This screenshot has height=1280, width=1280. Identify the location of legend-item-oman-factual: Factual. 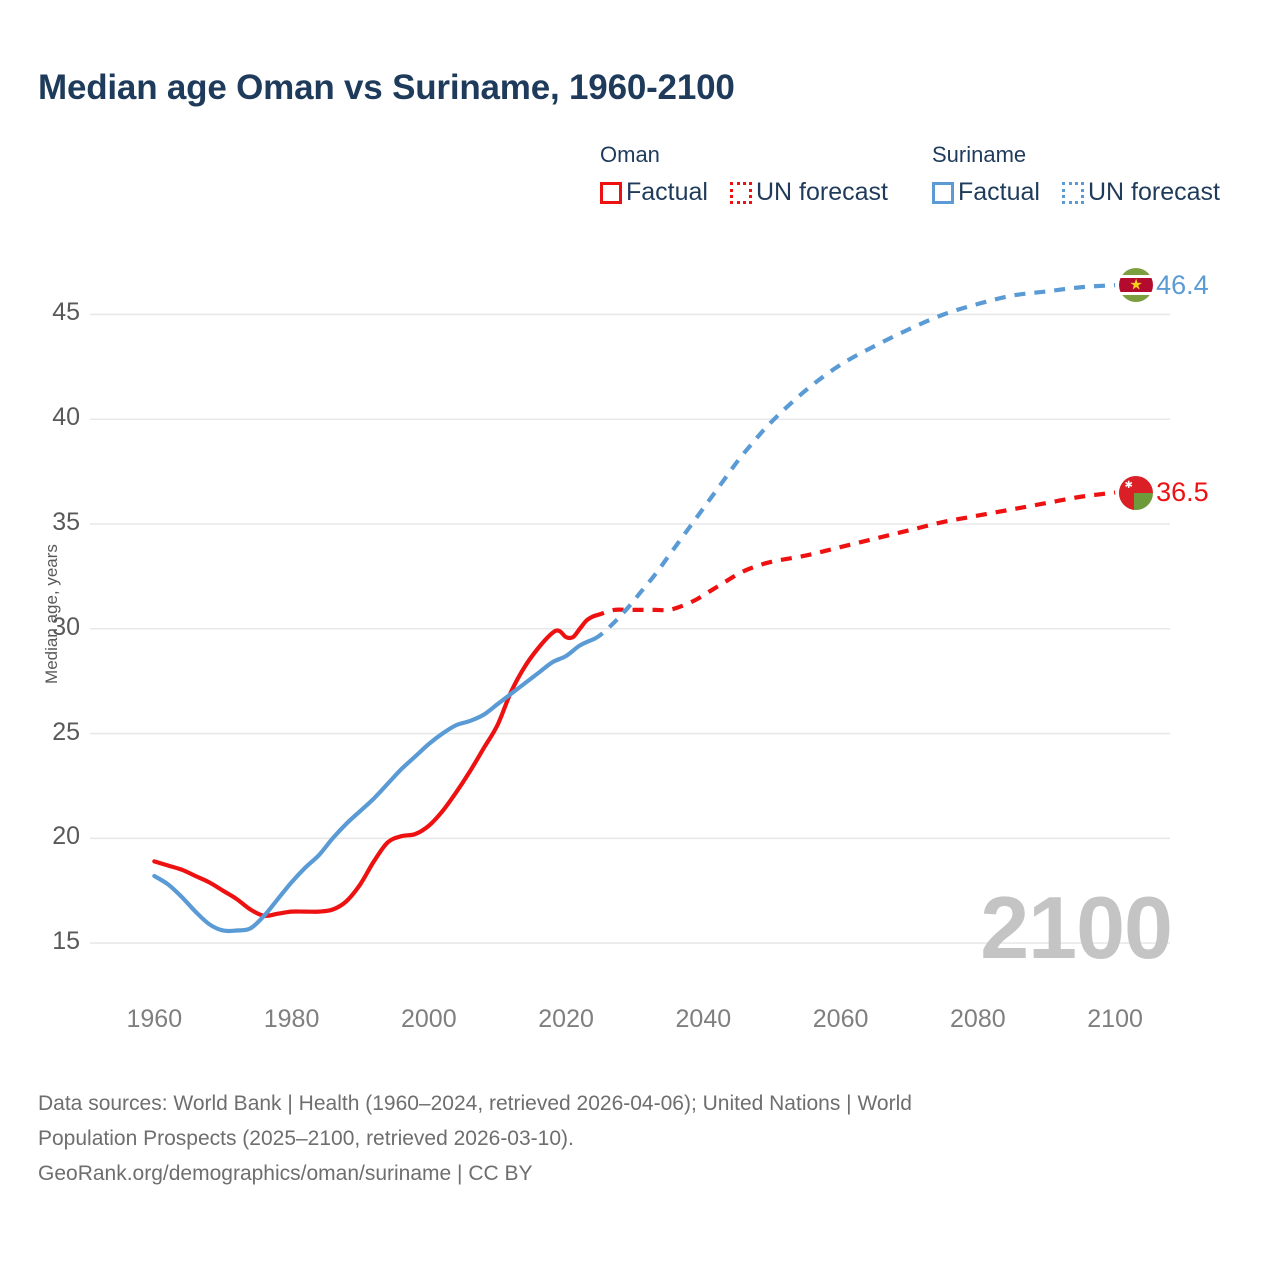
(654, 192).